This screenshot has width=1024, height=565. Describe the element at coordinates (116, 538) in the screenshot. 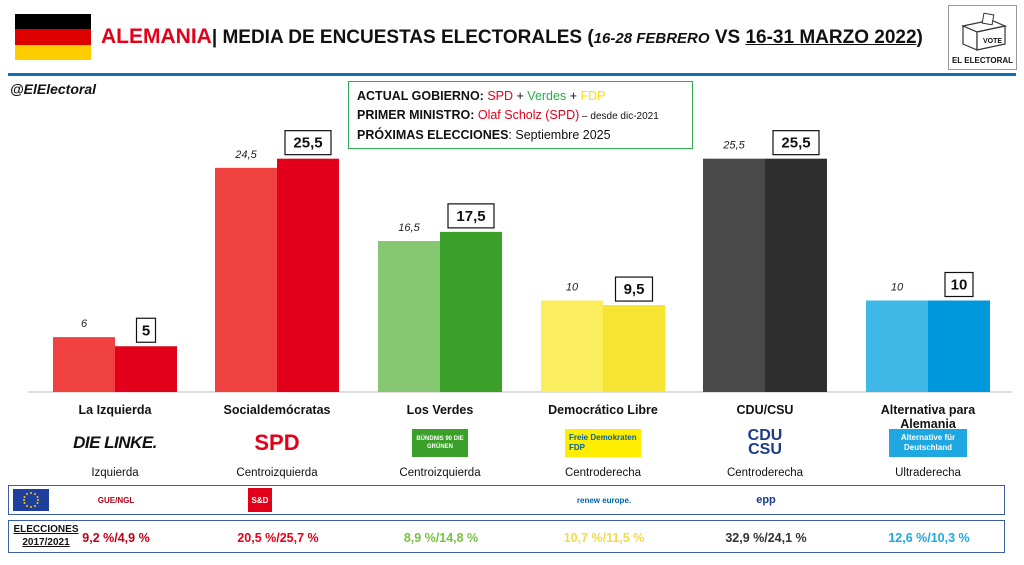

I see `election-result: 9,2 %/4,9 %` at that location.